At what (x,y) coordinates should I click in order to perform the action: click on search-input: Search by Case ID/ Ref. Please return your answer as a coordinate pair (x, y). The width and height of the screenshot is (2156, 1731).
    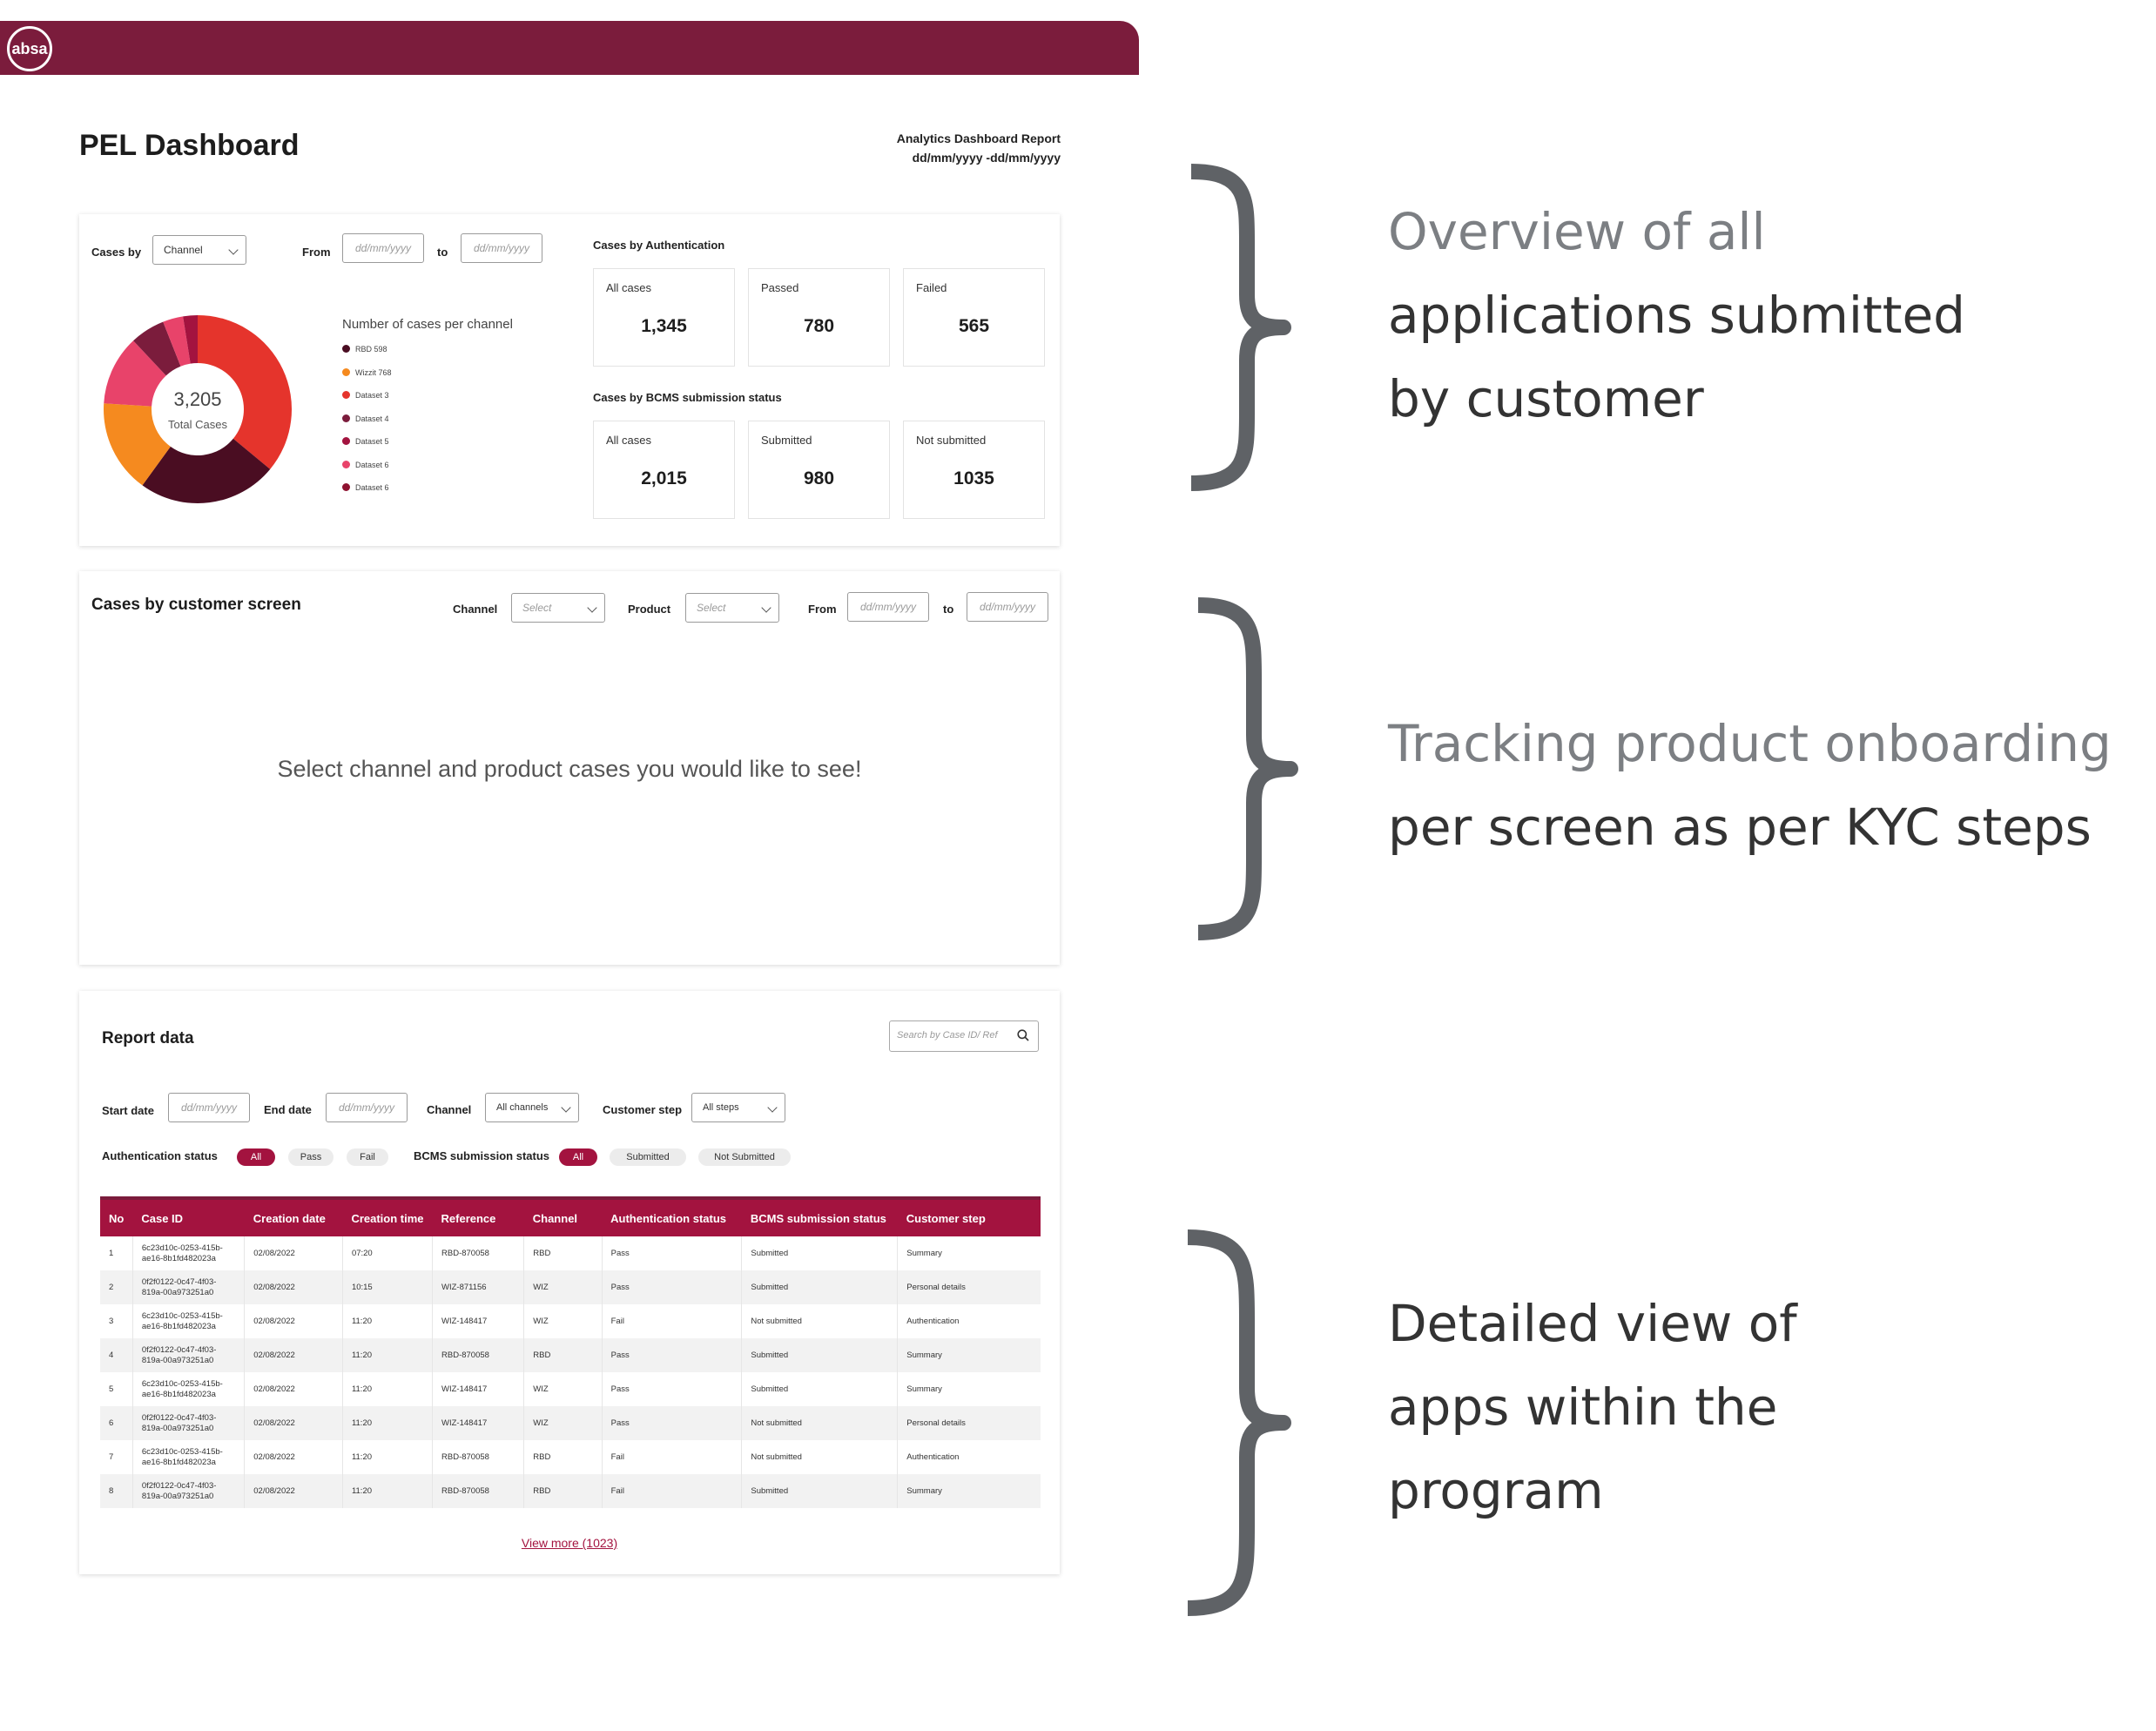
    Looking at the image, I should click on (964, 1036).